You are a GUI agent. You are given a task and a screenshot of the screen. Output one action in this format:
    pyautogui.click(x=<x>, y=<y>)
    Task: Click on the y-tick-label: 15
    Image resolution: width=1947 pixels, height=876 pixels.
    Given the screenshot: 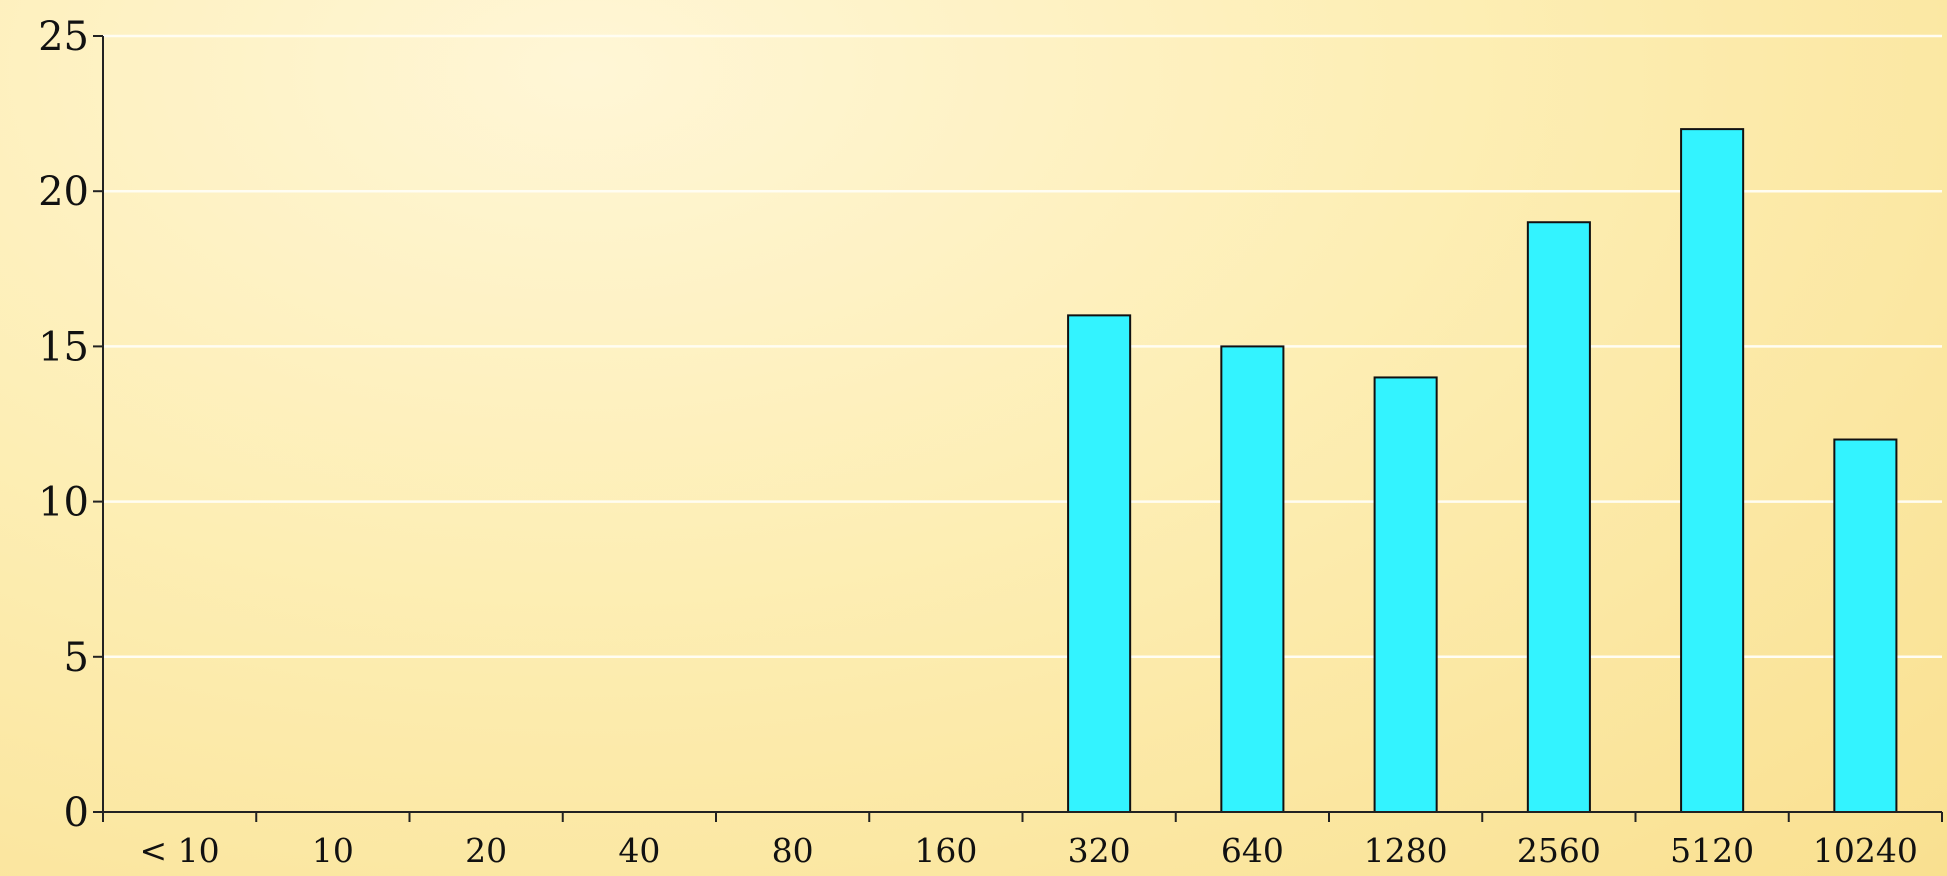 What is the action you would take?
    pyautogui.click(x=63, y=347)
    